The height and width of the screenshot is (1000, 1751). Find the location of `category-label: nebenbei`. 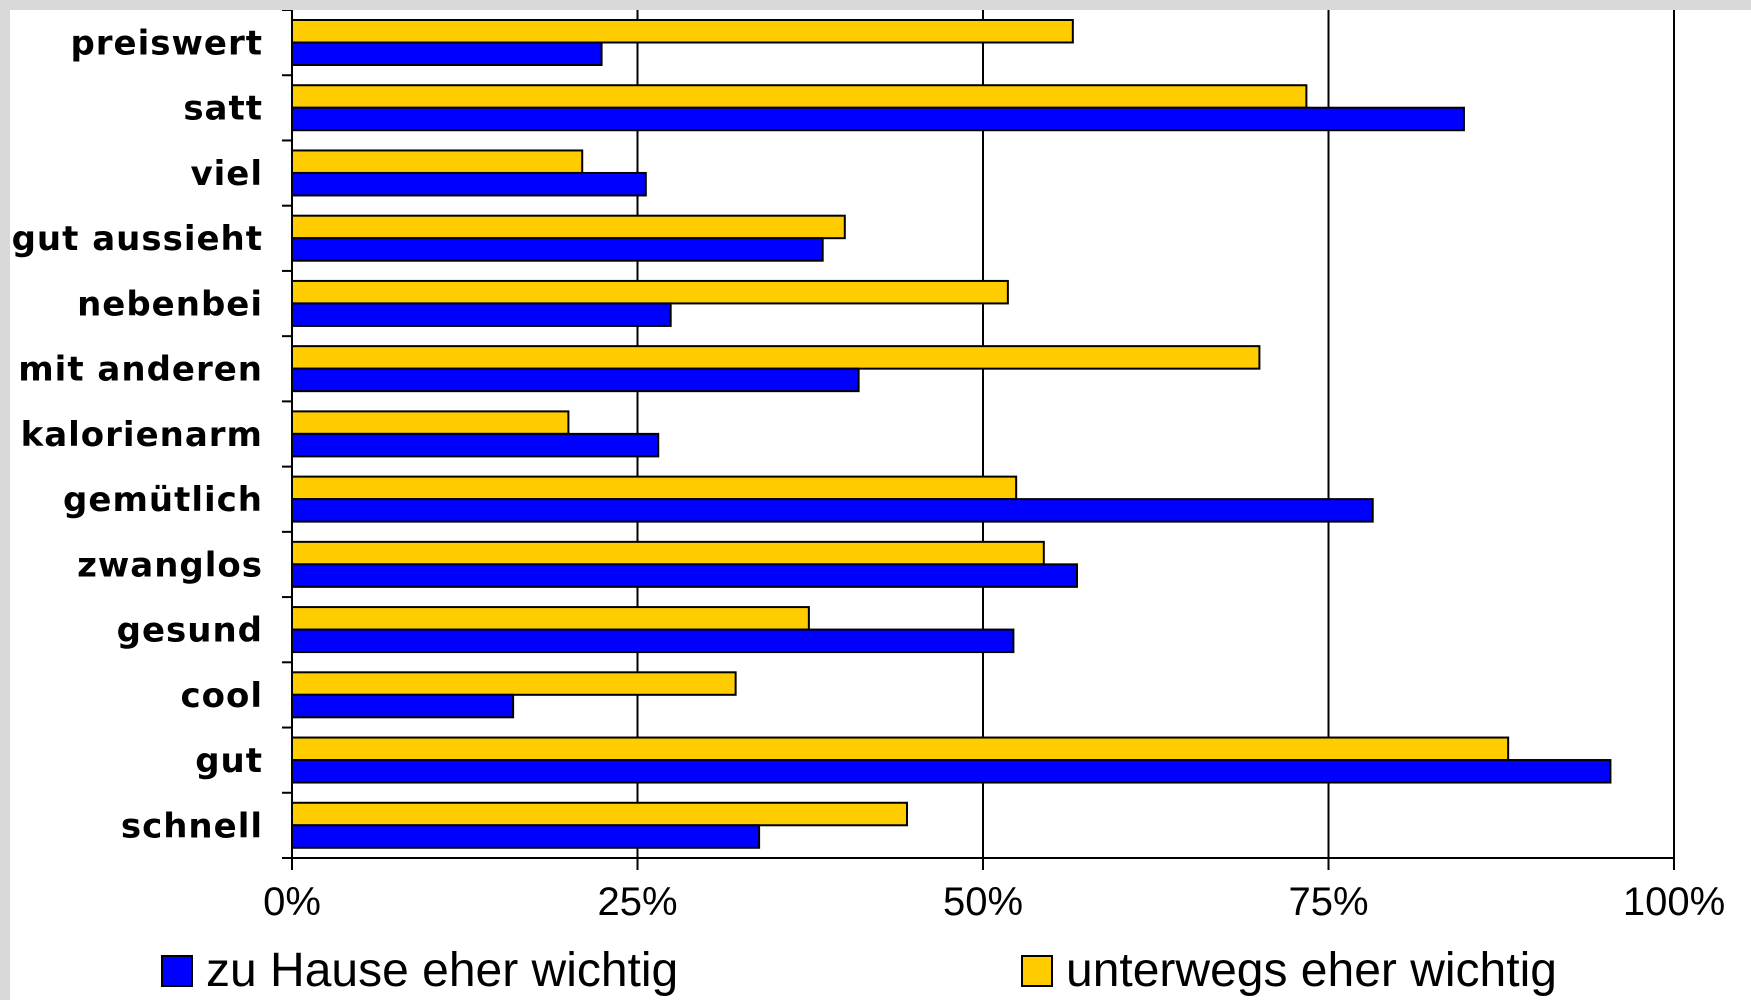

category-label: nebenbei is located at coordinates (170, 304).